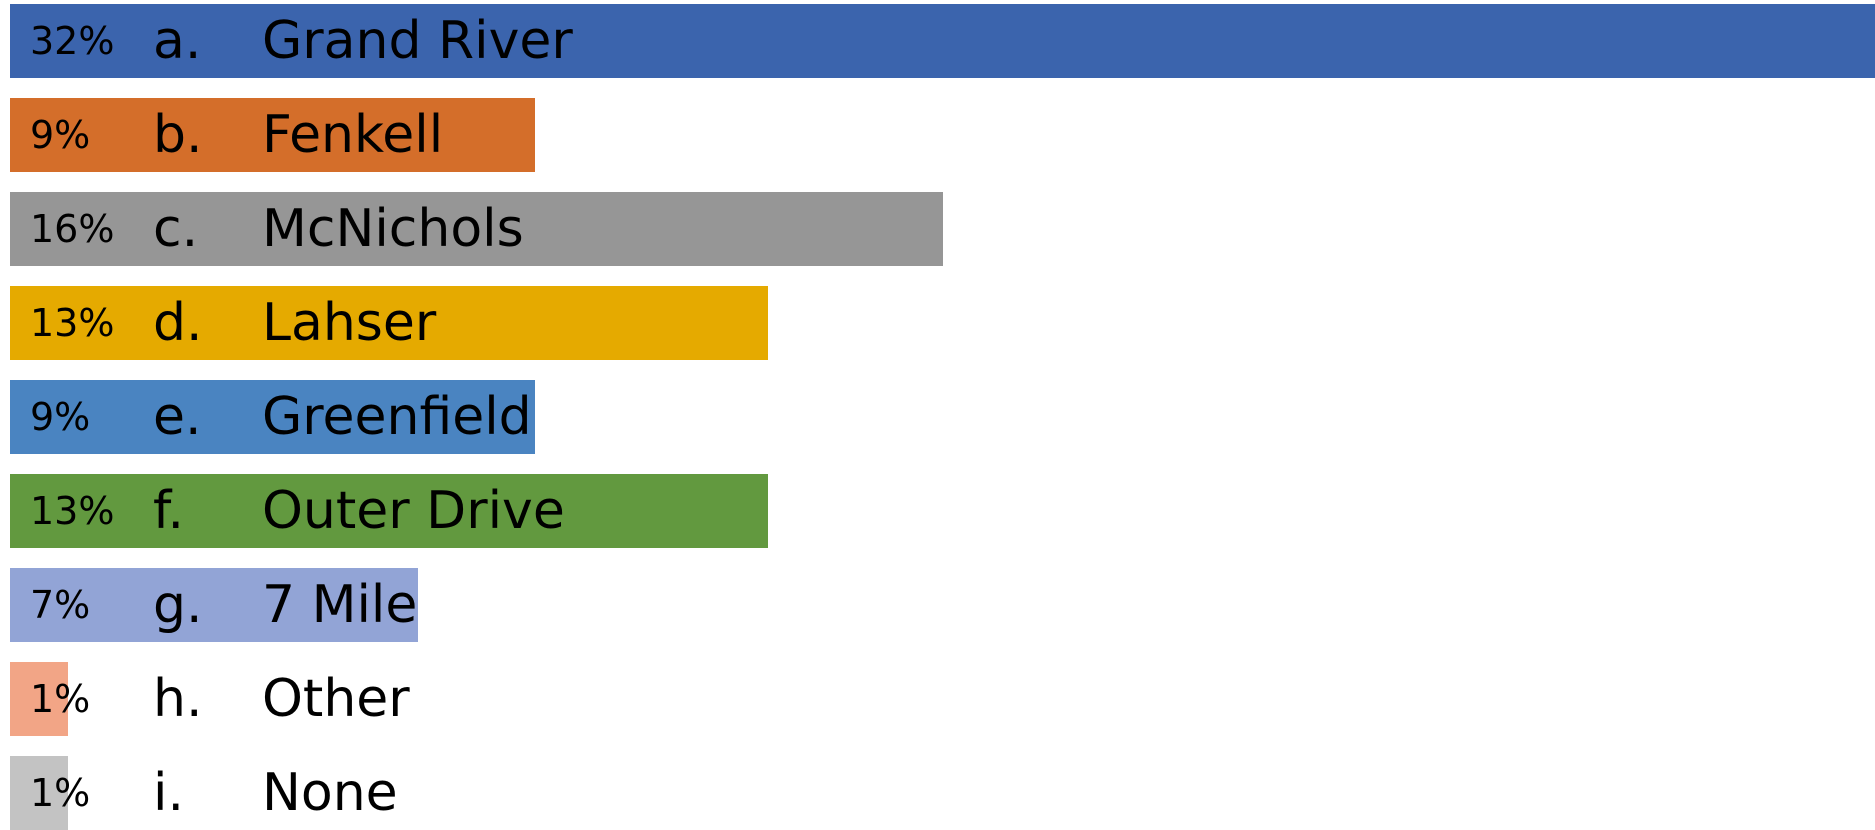 The width and height of the screenshot is (1875, 830). What do you see at coordinates (413, 511) in the screenshot?
I see `category-label: Outer Drive` at bounding box center [413, 511].